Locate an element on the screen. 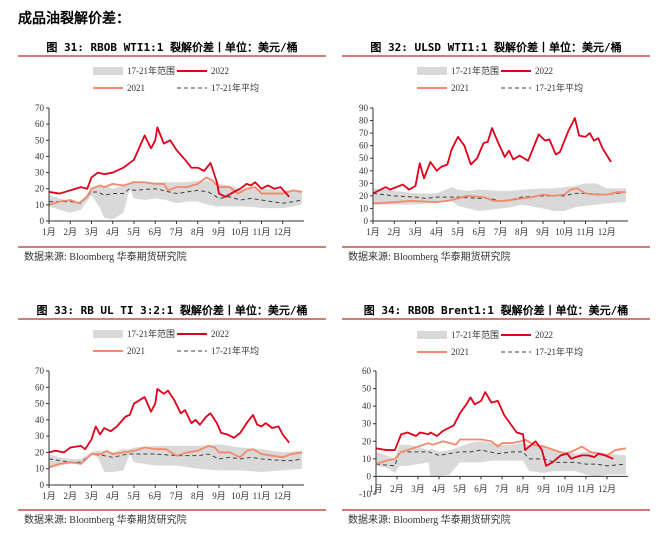 This screenshot has height=537, width=667. chart-title: 图 32: ULSD WTI1:1 裂解价差丨单位：美元/桶 is located at coordinates (495, 47).